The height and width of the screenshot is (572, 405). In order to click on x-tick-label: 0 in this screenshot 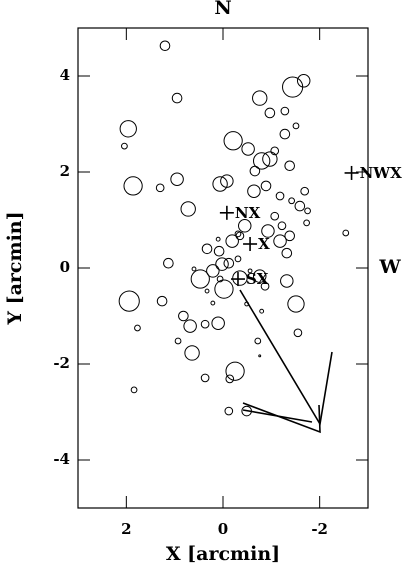, I will do `click(223, 529)`.